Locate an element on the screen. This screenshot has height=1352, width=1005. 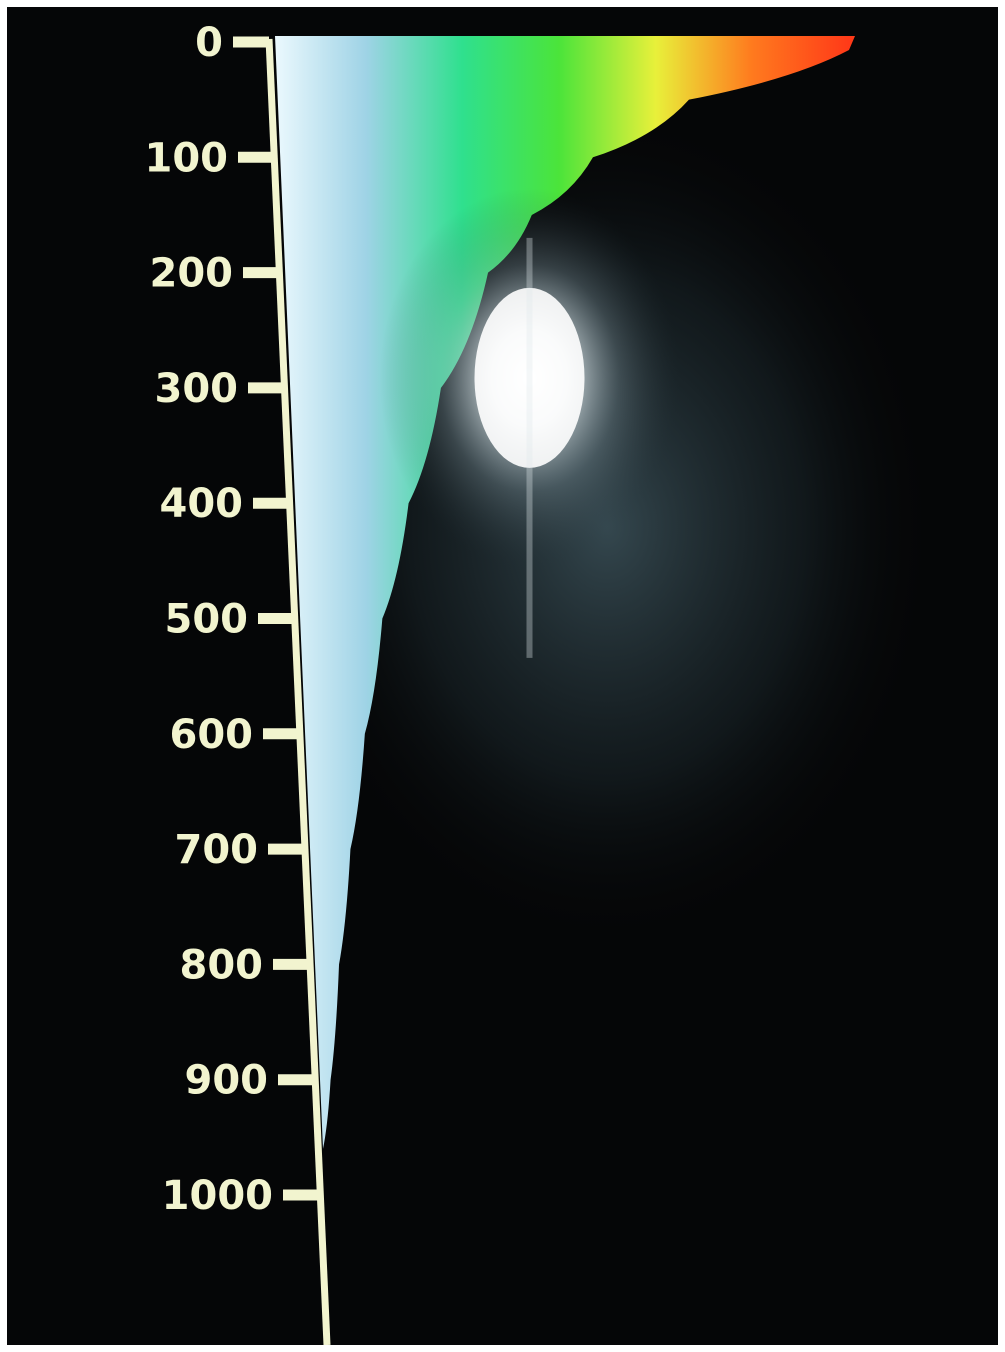
tick-label: 600 is located at coordinates (212, 735).